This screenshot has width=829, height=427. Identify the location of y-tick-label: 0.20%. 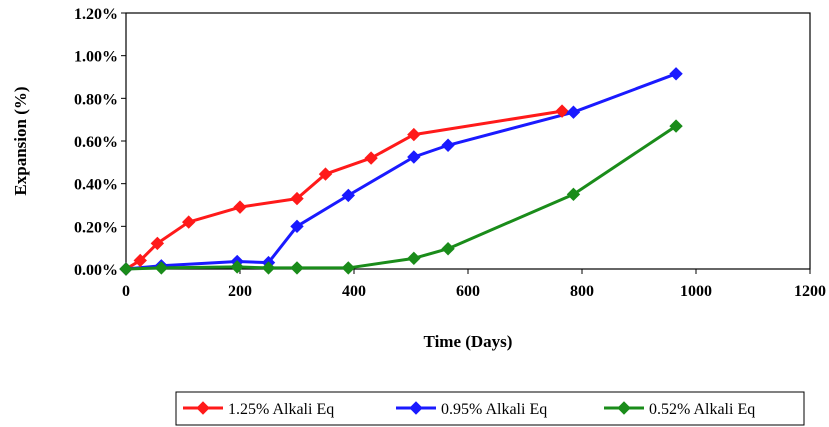
(96, 227).